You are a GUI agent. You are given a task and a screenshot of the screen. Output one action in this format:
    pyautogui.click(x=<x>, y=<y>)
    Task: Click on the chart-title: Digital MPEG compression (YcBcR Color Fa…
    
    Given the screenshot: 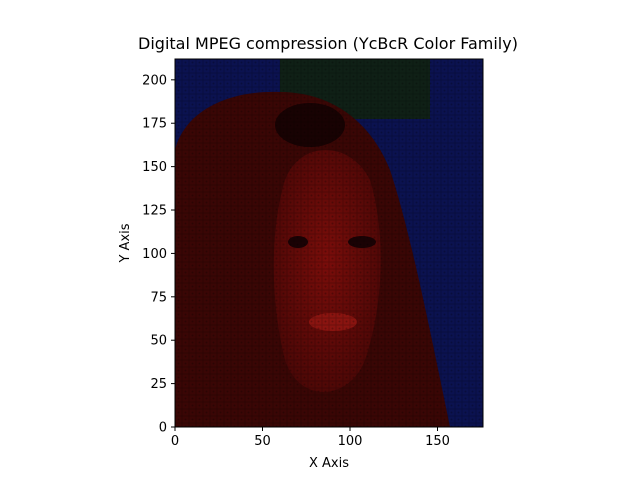 What is the action you would take?
    pyautogui.click(x=328, y=43)
    